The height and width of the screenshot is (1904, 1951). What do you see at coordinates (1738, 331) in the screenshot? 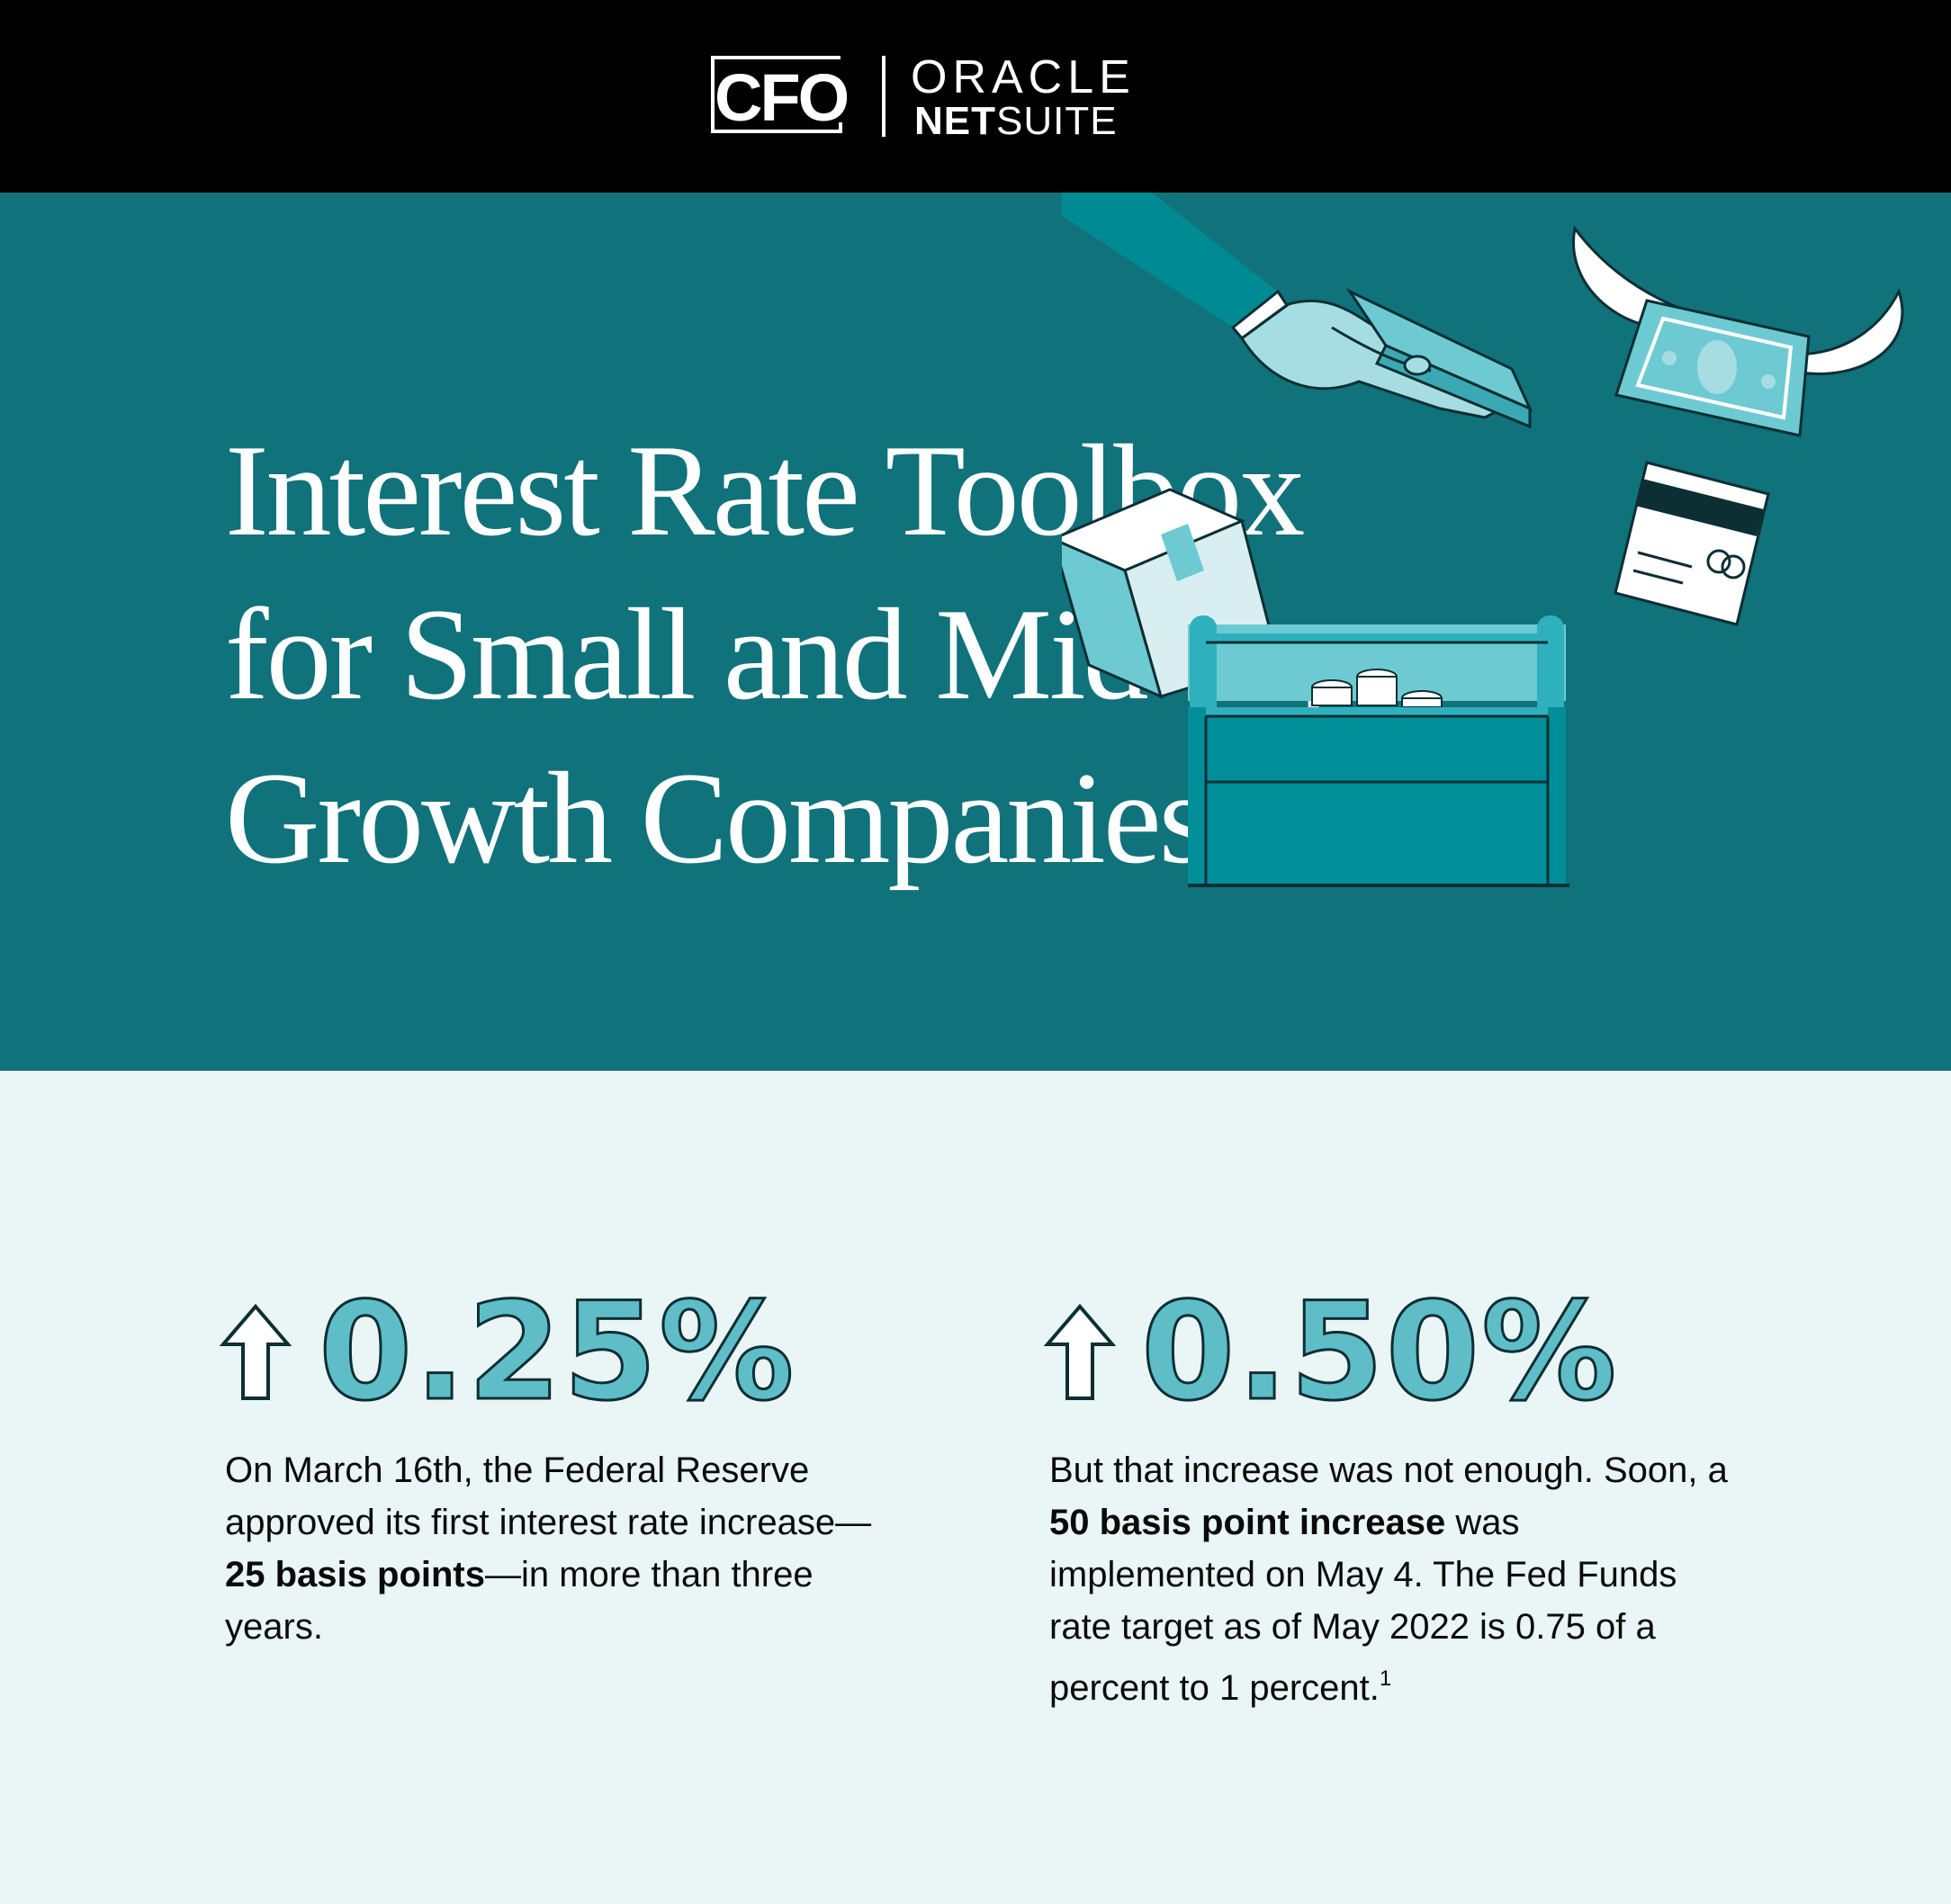
I see `flying-money-icon` at bounding box center [1738, 331].